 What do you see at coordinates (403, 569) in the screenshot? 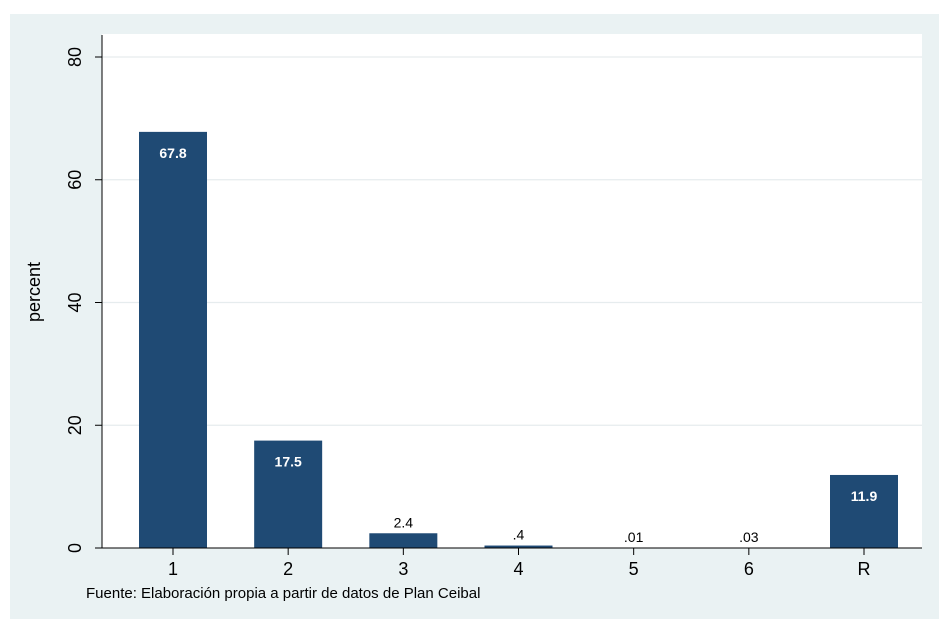
I see `x-tick-label-3: 3` at bounding box center [403, 569].